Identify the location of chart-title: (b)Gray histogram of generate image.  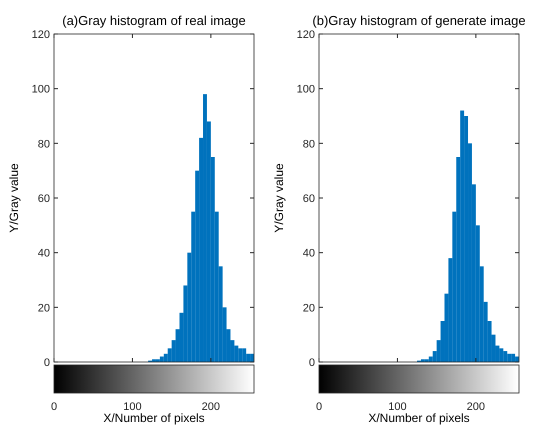
(419, 20).